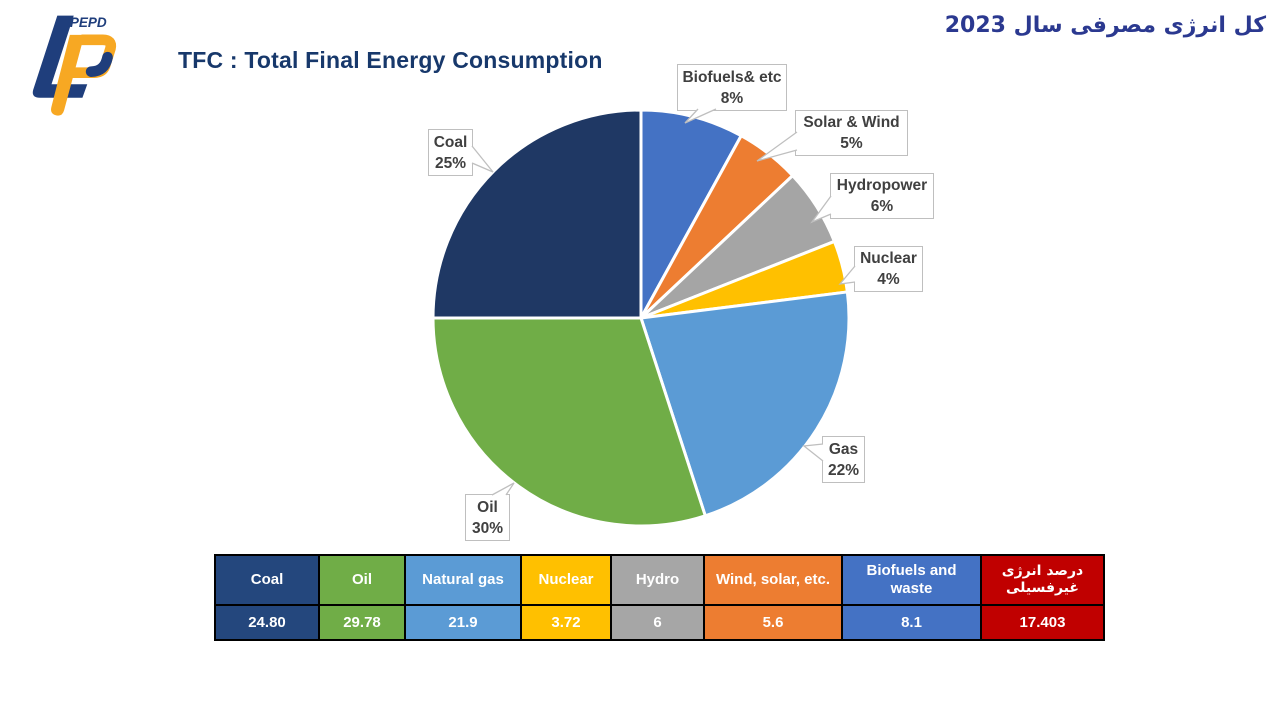 The image size is (1280, 720). Describe the element at coordinates (463, 622) in the screenshot. I see `value-natural-gas: 21.9` at that location.